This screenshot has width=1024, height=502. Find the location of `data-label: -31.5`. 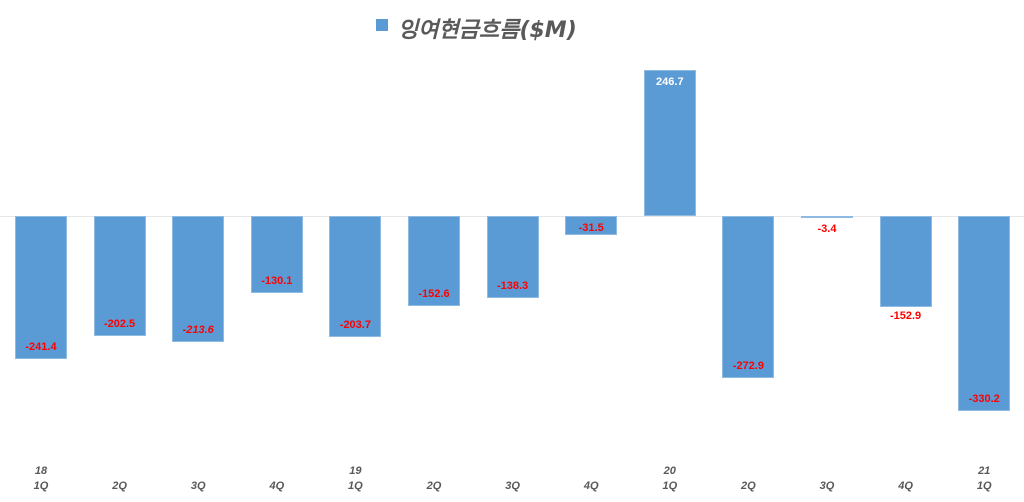

data-label: -31.5 is located at coordinates (591, 228).